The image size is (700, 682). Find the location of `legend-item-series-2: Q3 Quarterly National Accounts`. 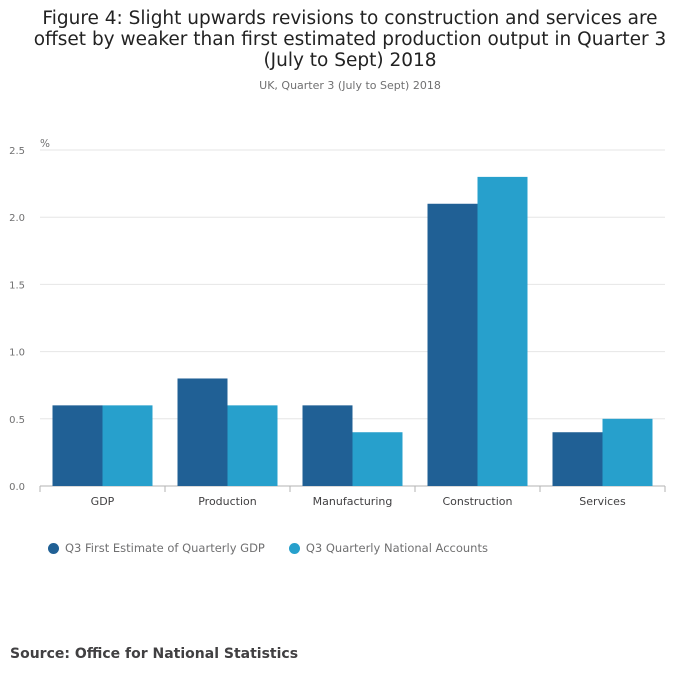

legend-item-series-2: Q3 Quarterly National Accounts is located at coordinates (388, 548).